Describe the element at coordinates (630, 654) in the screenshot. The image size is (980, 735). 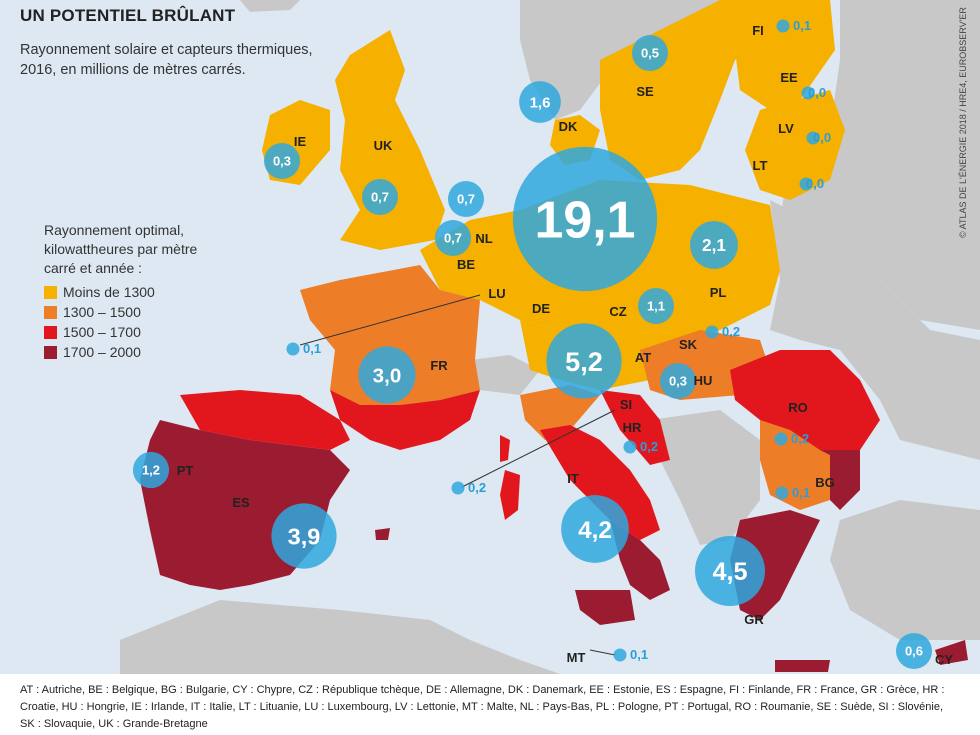
I see `bubble-mt: 0,1` at that location.